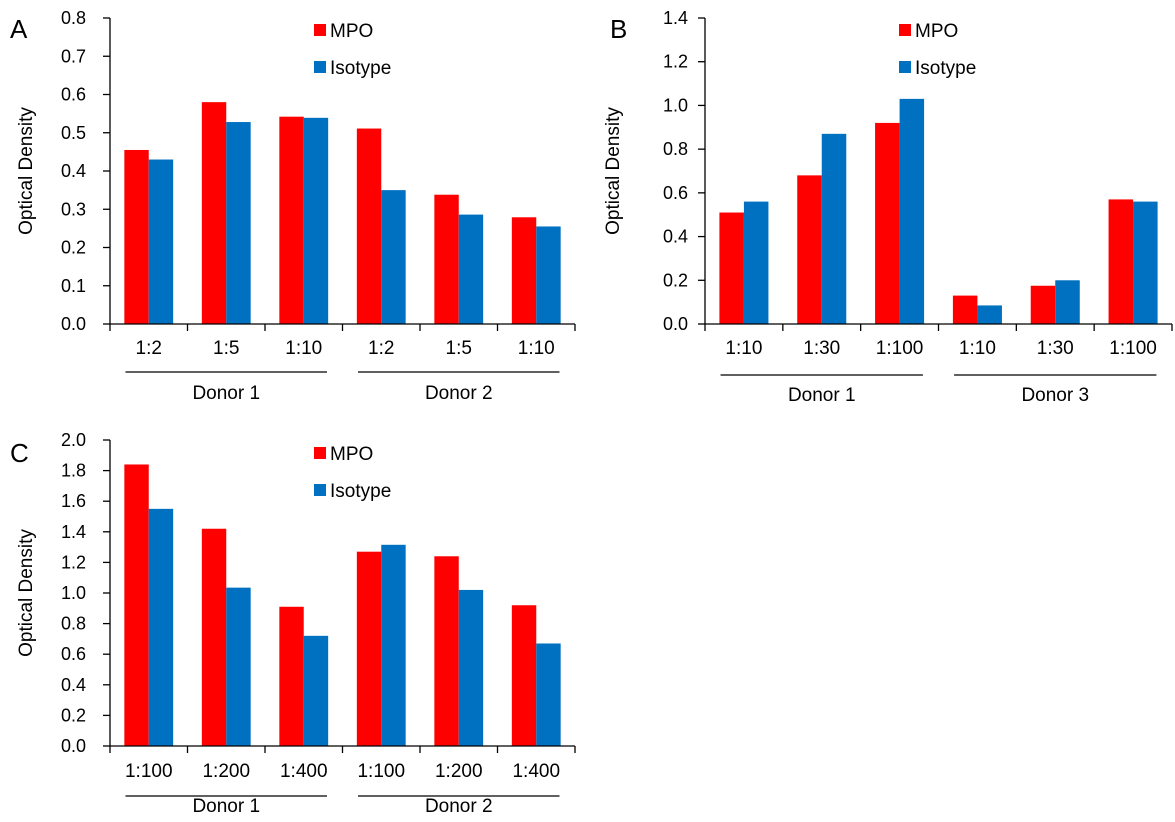  Describe the element at coordinates (73, 248) in the screenshot. I see `y-tick-label-a: 0.2` at that location.